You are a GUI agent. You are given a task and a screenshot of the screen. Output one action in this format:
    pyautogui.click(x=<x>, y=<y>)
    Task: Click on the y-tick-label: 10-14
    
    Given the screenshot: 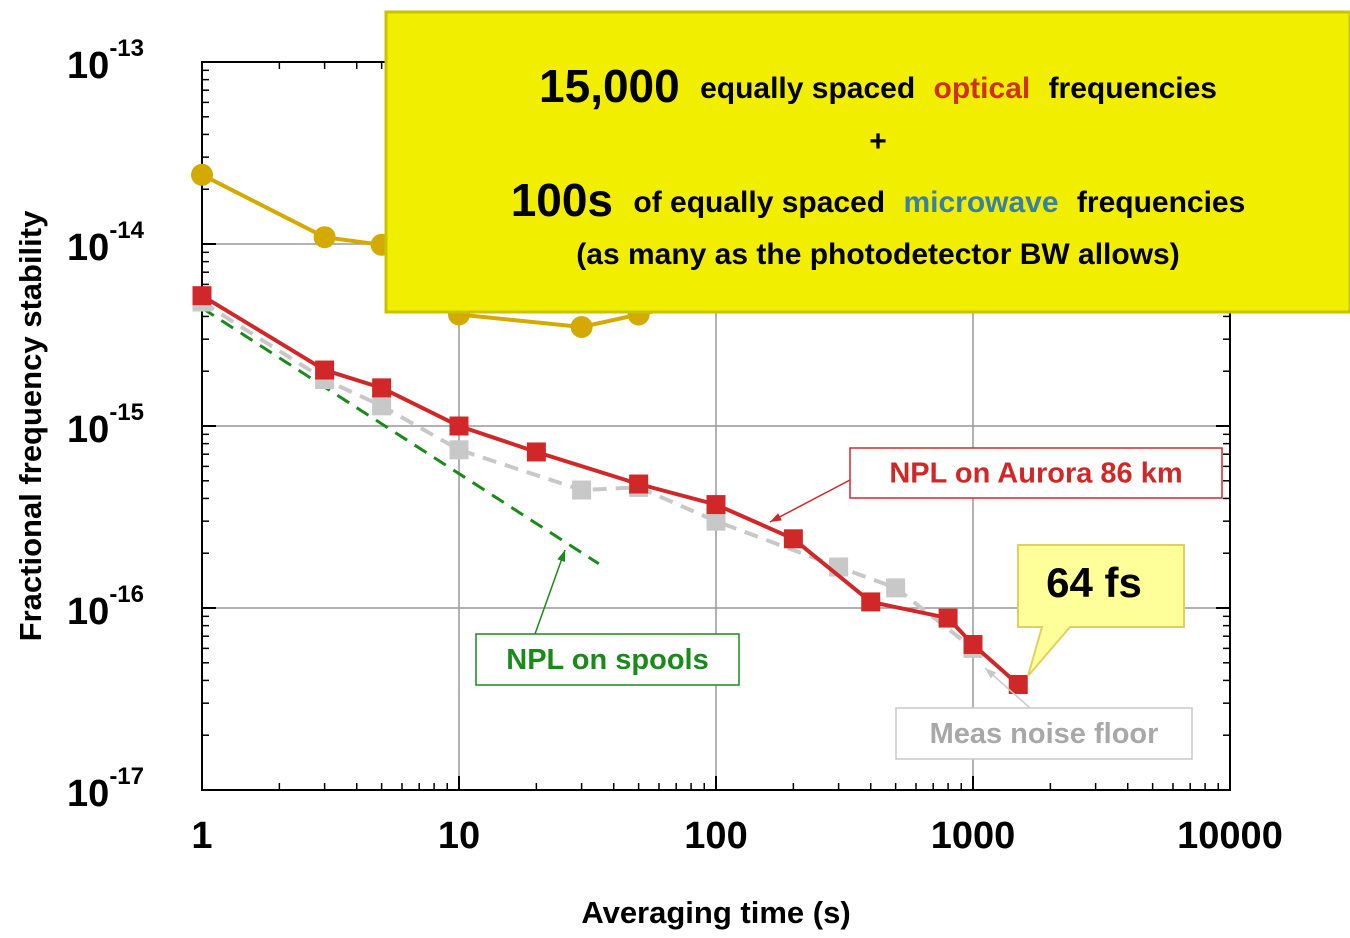 What is the action you would take?
    pyautogui.click(x=106, y=243)
    